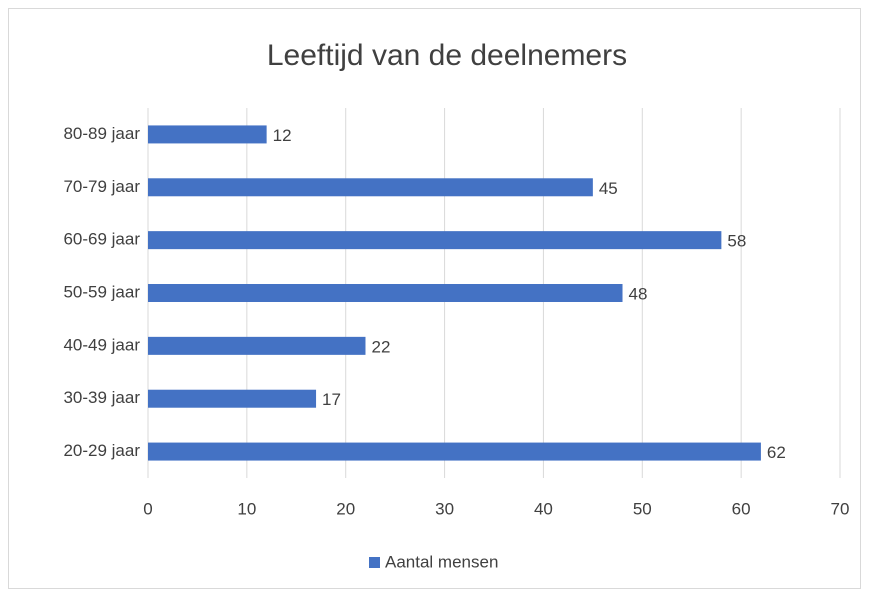  What do you see at coordinates (840, 508) in the screenshot?
I see `x-tick-label: 70` at bounding box center [840, 508].